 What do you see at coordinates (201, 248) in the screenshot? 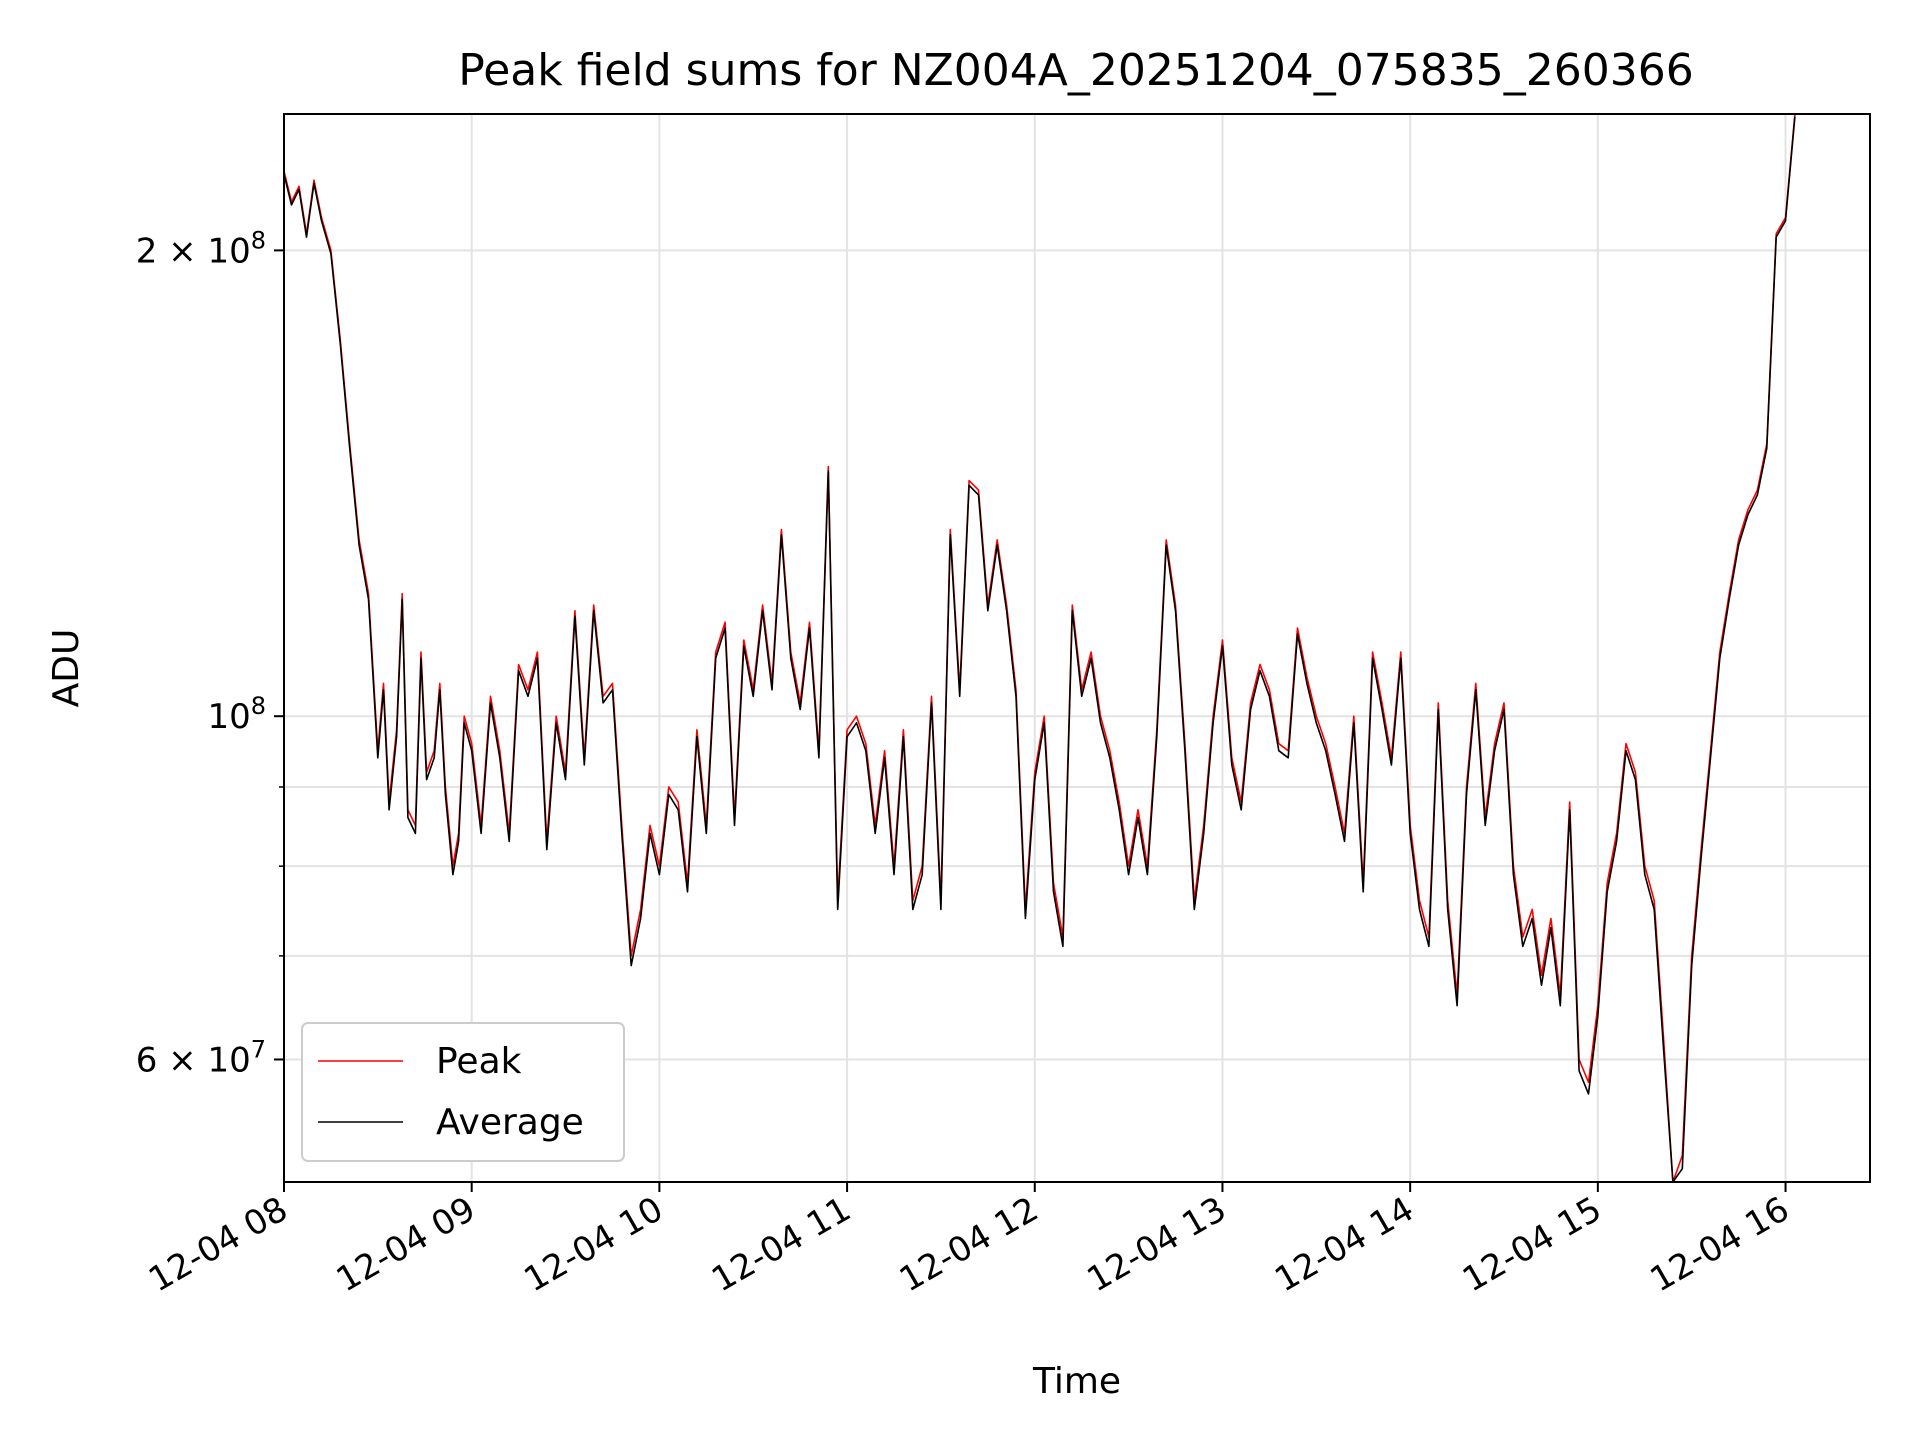
I see `y-tick-label: 2 × 108` at bounding box center [201, 248].